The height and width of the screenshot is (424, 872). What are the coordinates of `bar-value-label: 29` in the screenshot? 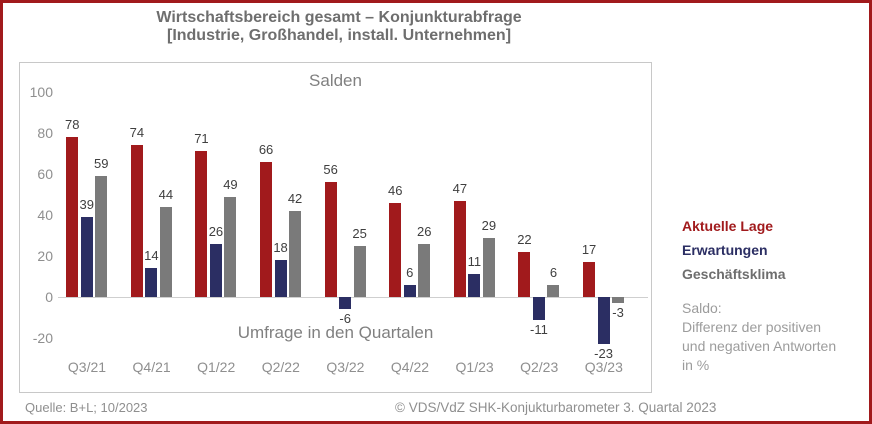 It's located at (489, 225).